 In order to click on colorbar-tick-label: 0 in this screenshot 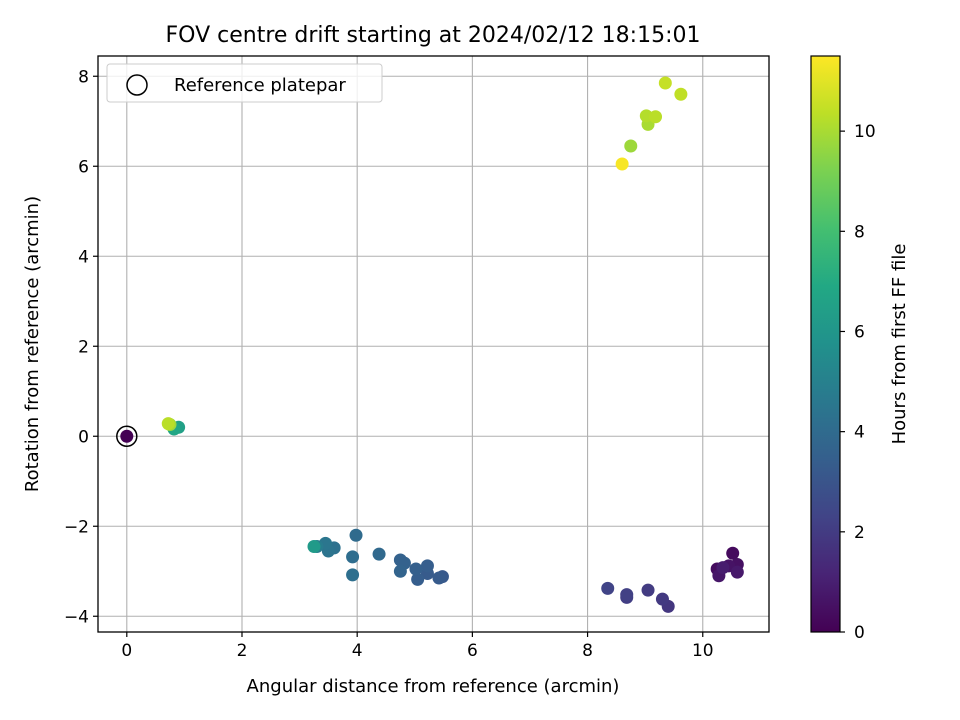, I will do `click(859, 633)`.